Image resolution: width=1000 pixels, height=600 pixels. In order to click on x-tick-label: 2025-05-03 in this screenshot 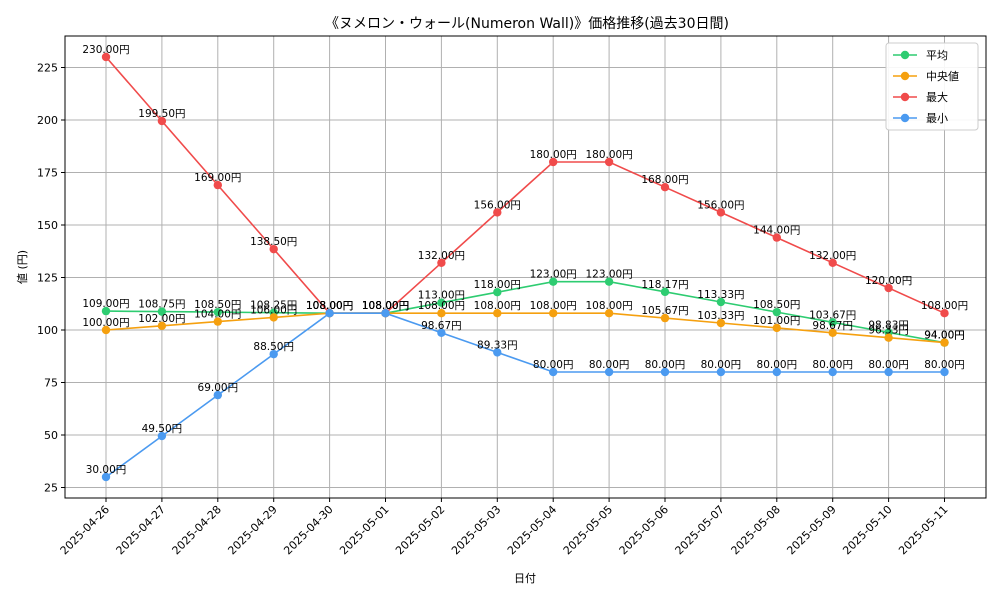, I will do `click(476, 530)`.